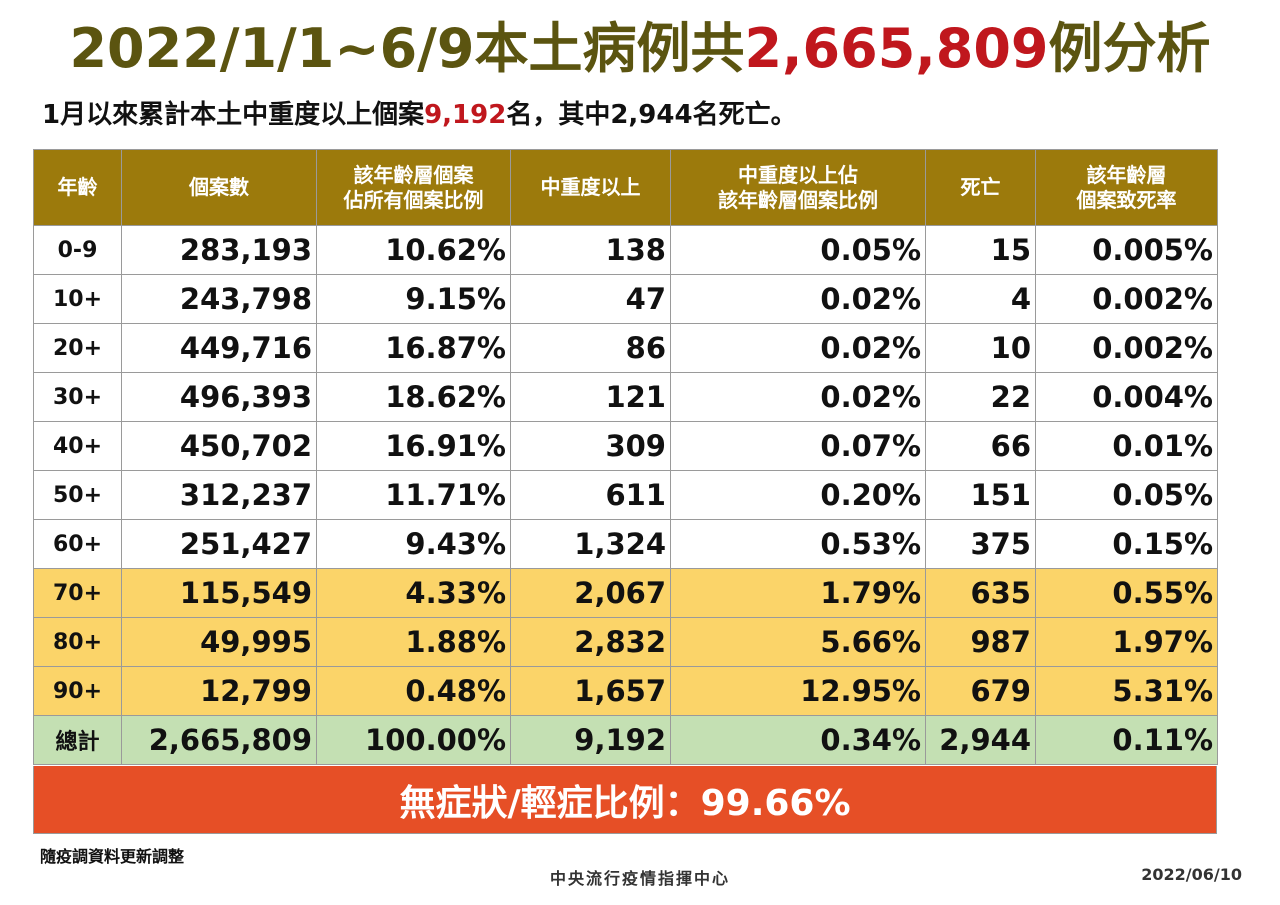 The image size is (1280, 905). Describe the element at coordinates (219, 446) in the screenshot. I see `cell-cases: 450,702` at that location.